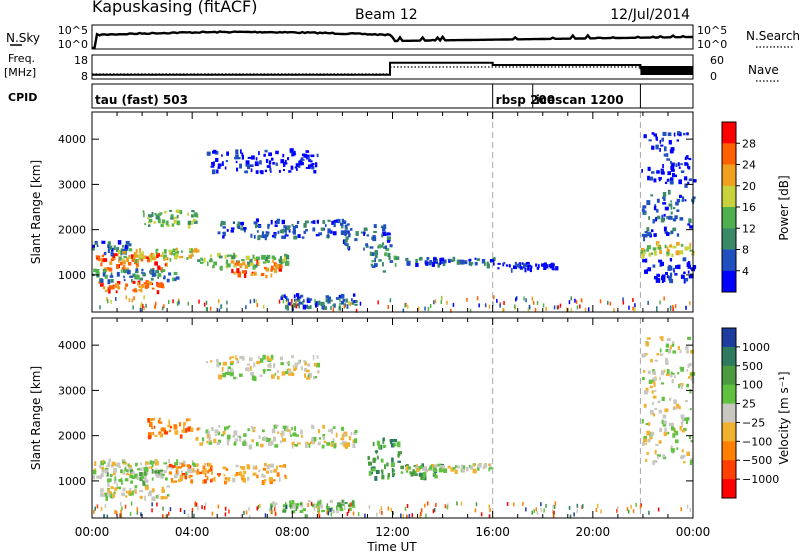  I want to click on cpid-mode-label: icescan 1200, so click(580, 100).